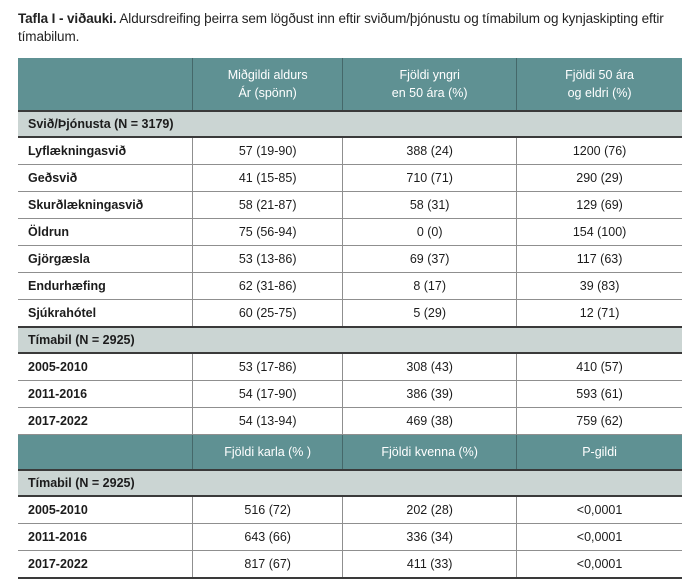  I want to click on data-cell: 1200 (76), so click(599, 150).